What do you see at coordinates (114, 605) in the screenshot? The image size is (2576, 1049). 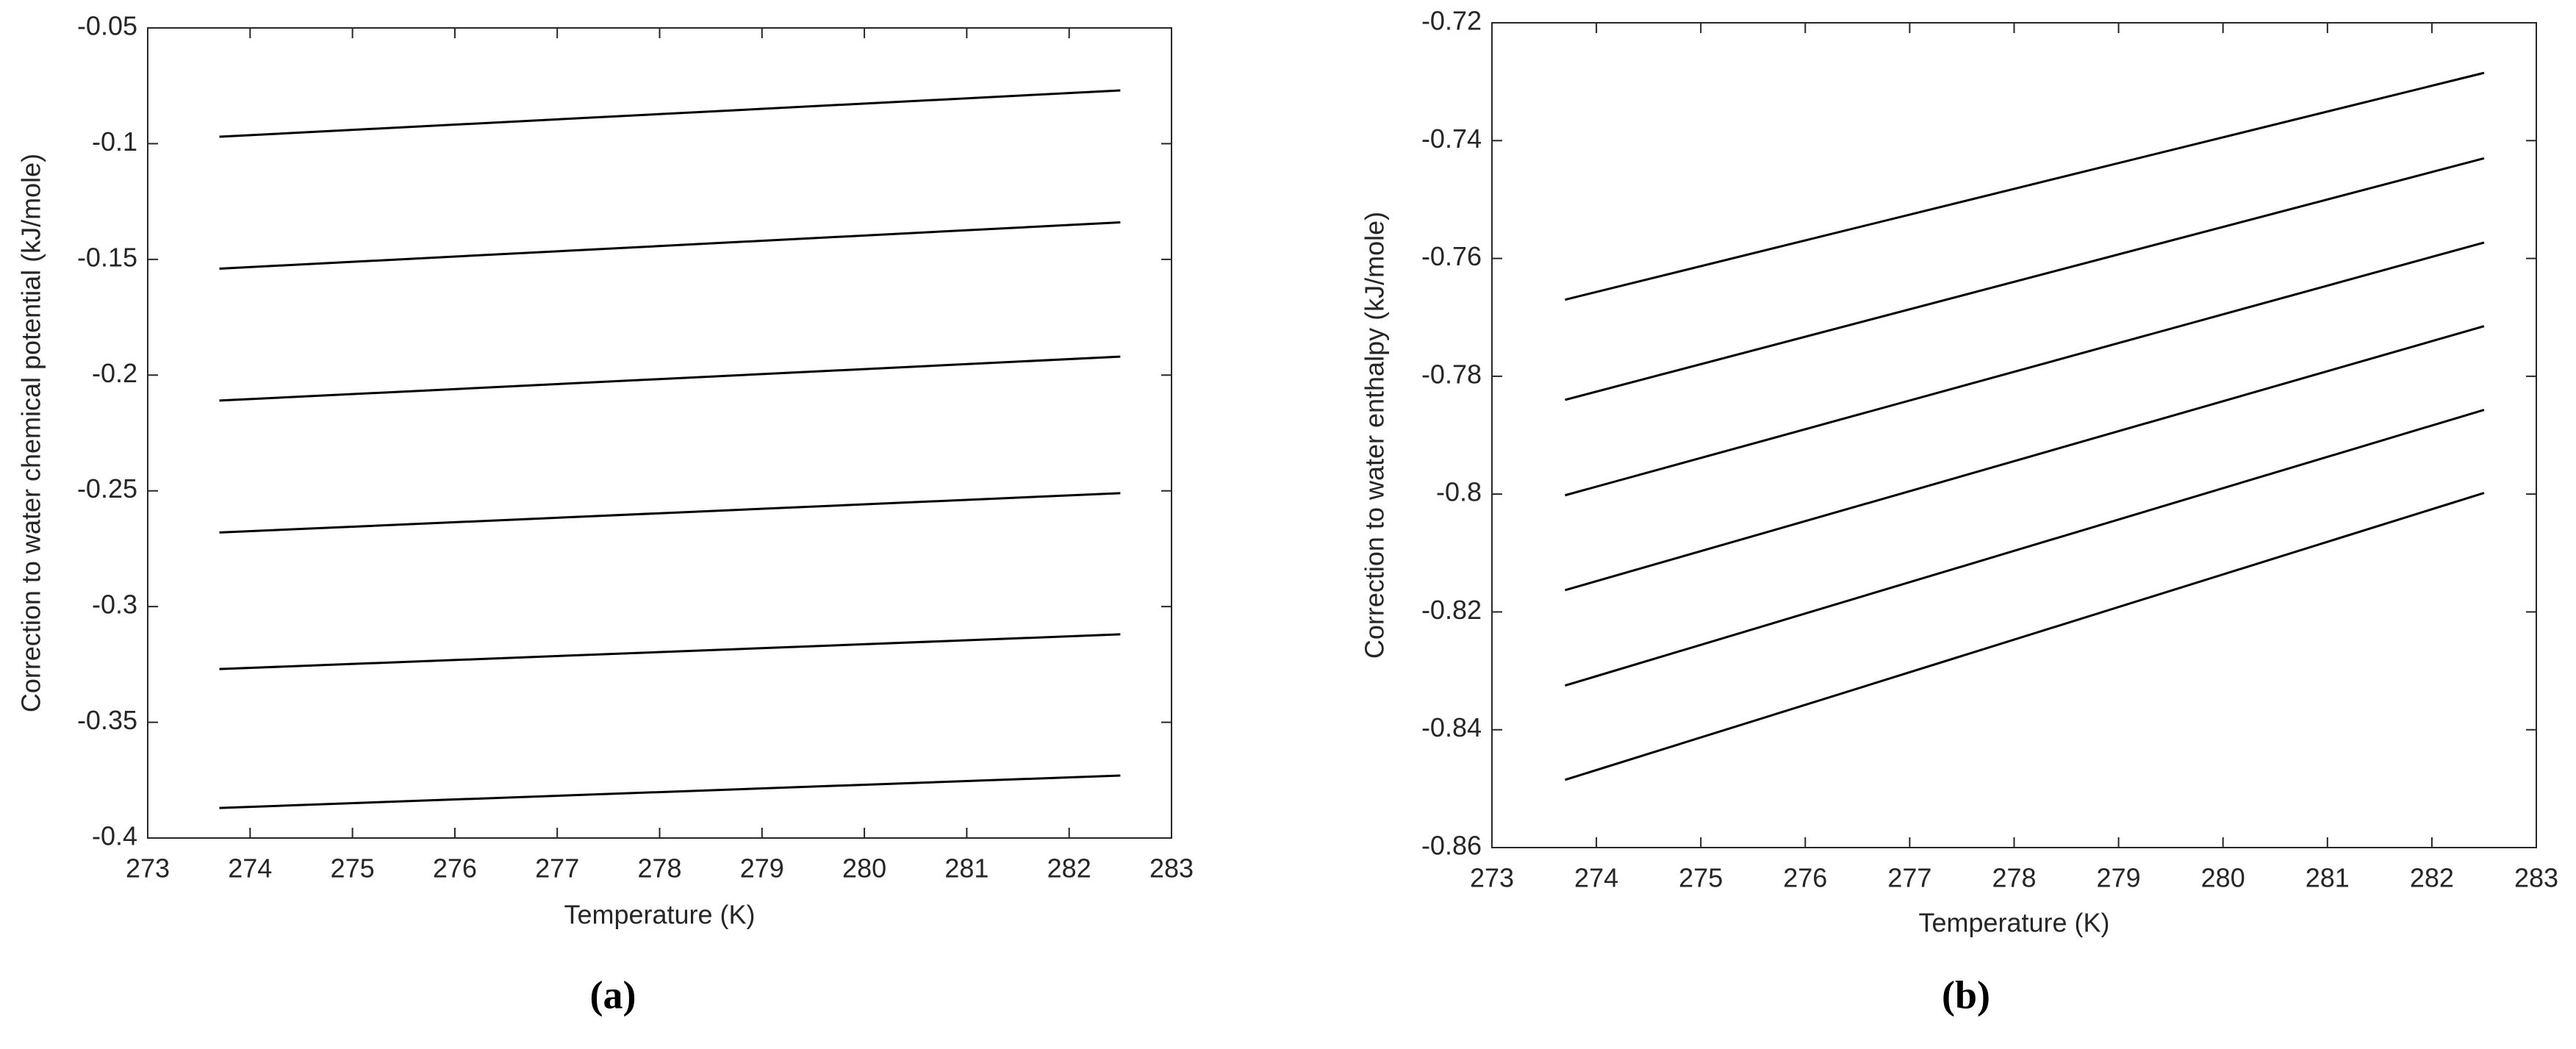 I see `y-tick-label: -0.3` at bounding box center [114, 605].